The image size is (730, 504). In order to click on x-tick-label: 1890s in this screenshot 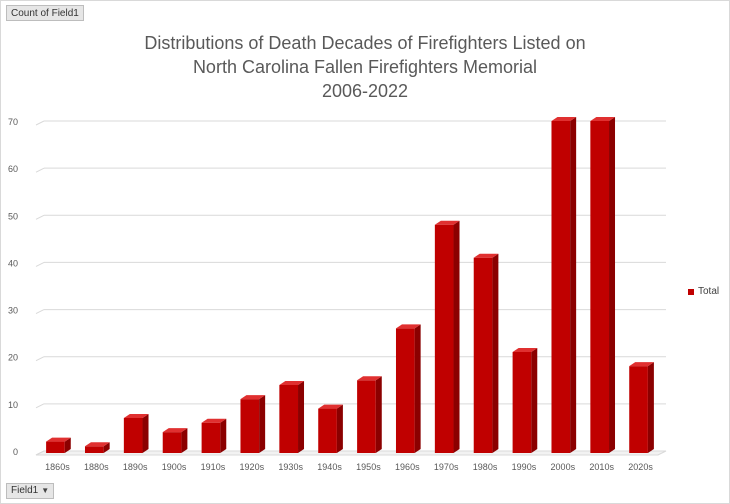, I will do `click(135, 467)`.